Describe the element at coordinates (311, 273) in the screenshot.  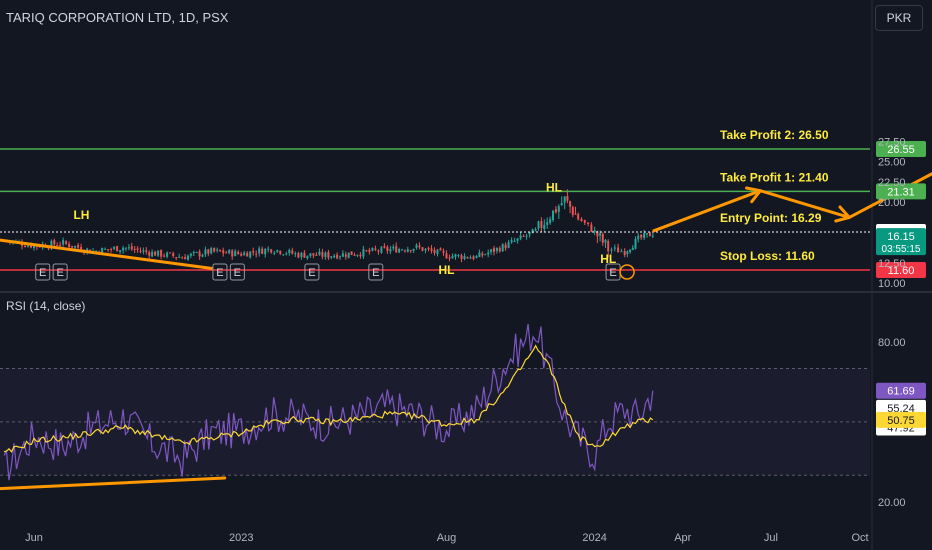
I see `earnings-marker-4: E` at that location.